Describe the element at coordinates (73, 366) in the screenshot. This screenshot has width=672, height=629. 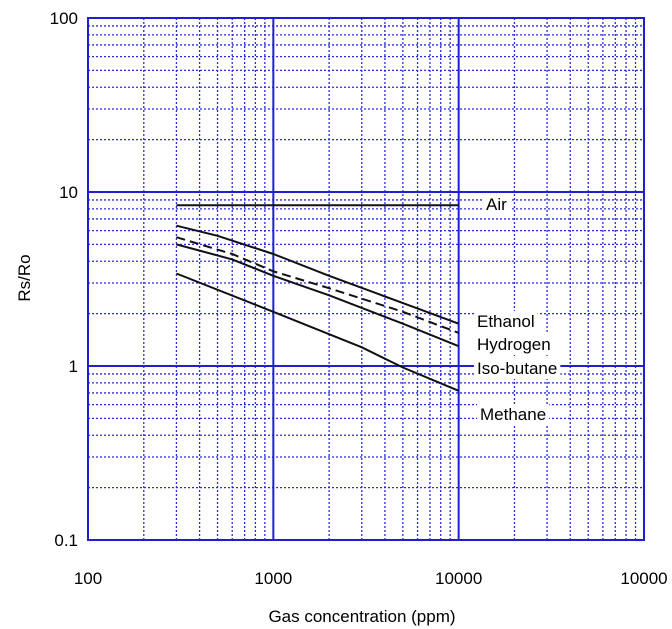
I see `y-tick-label: 1` at that location.